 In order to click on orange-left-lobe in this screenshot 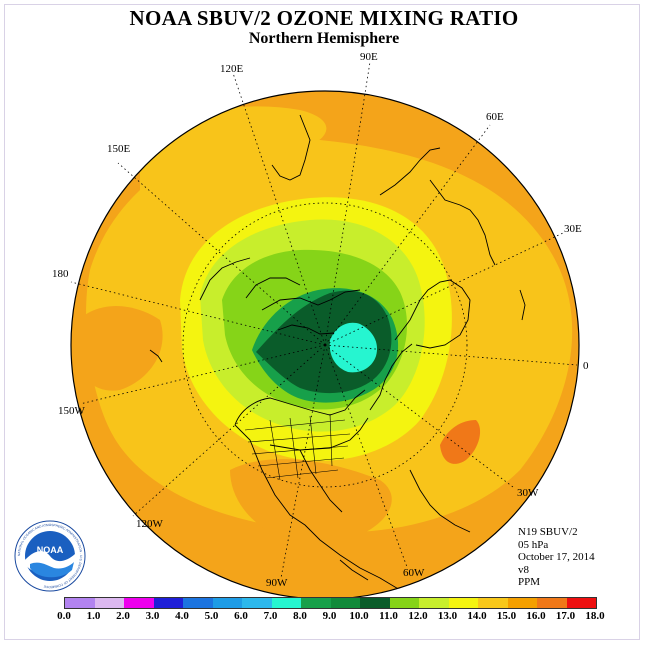, I will do `click(117, 348)`.